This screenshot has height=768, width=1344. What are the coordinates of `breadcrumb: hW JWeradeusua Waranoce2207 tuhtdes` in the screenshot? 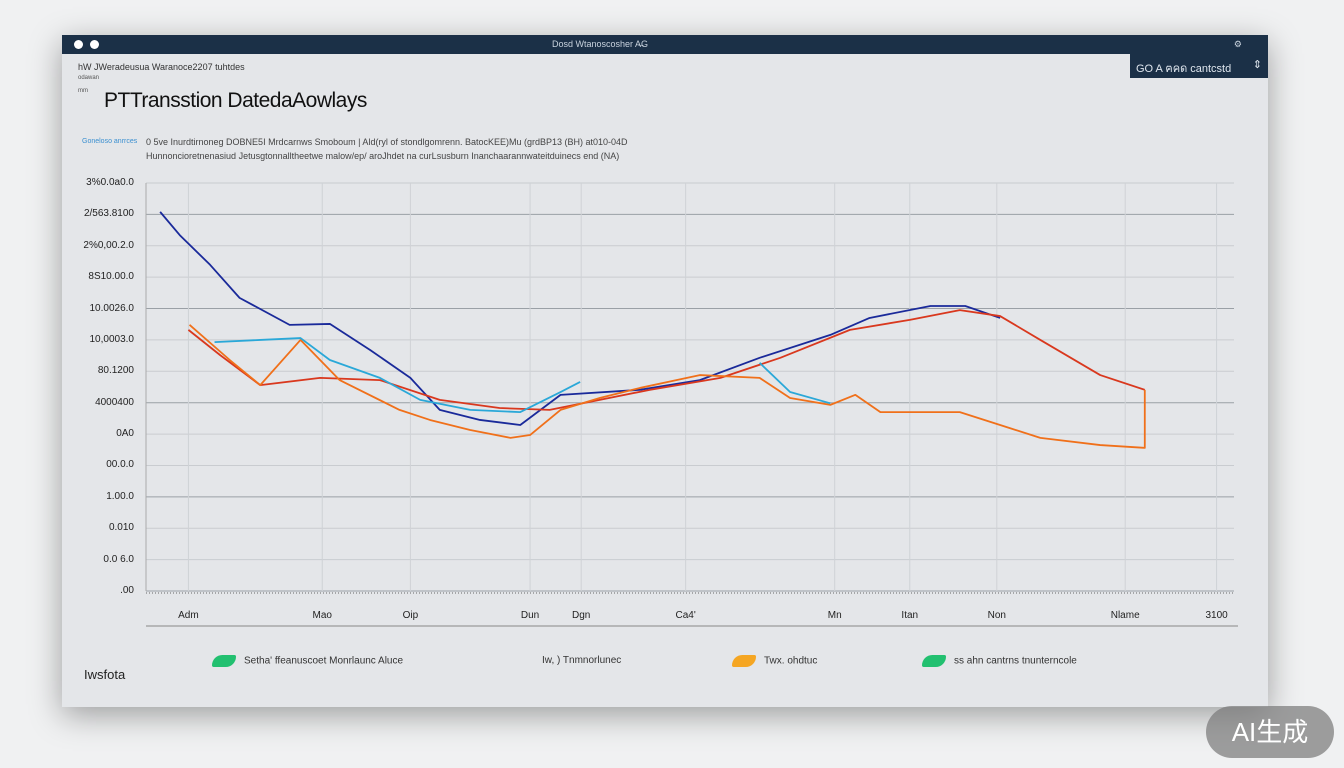 It's located at (161, 67).